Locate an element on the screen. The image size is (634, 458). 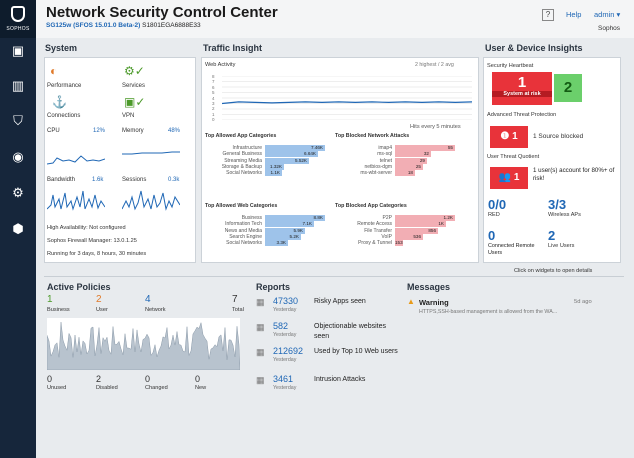
device-model: SG125w (SFOS 15.01.0 Beta-2) is located at coordinates (93, 25).